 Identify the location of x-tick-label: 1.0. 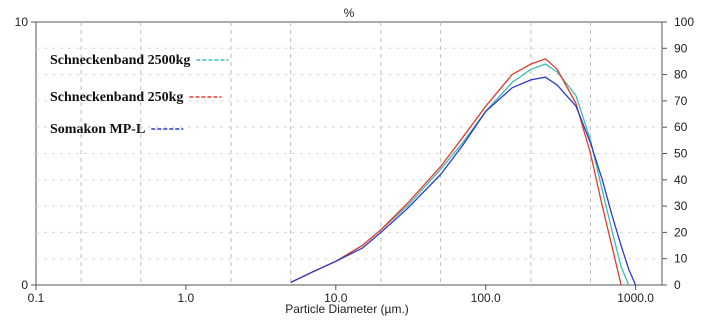
(186, 298).